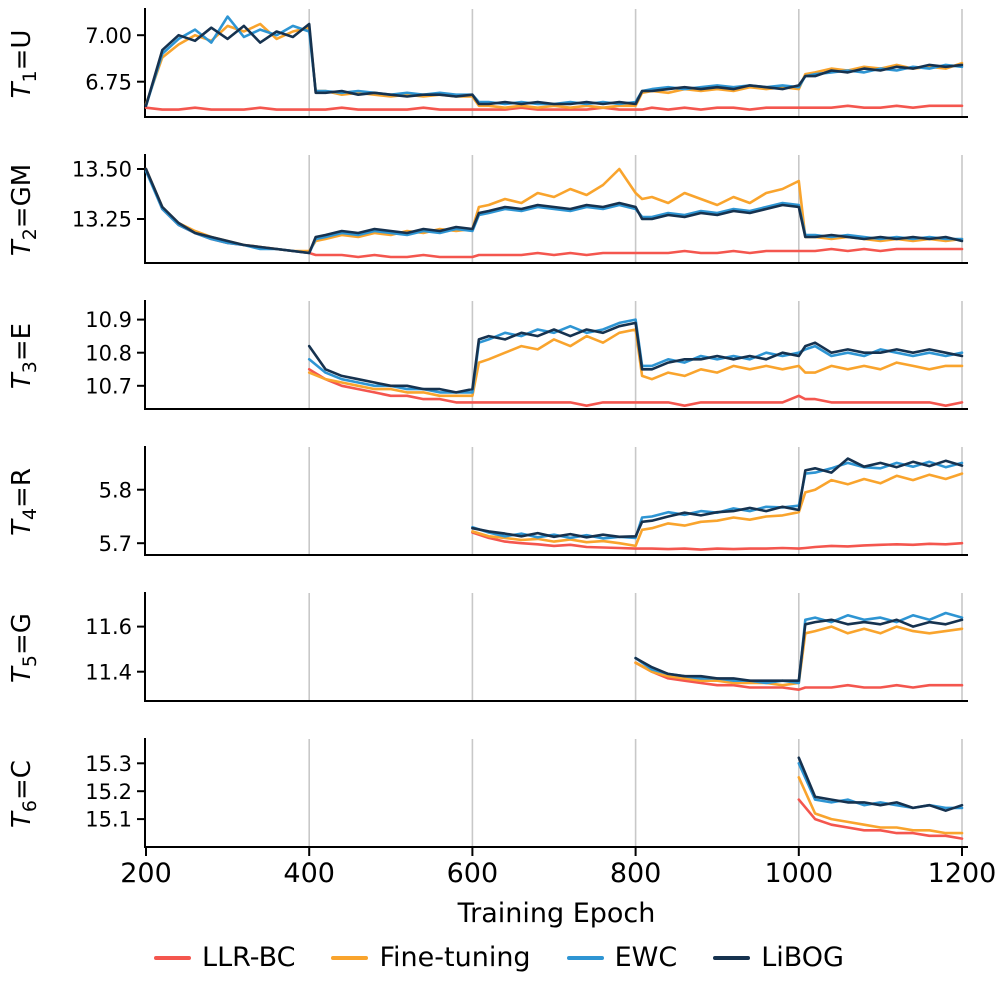 The image size is (998, 991). What do you see at coordinates (585, 957) in the screenshot?
I see `legend-line-swatch-ewc` at bounding box center [585, 957].